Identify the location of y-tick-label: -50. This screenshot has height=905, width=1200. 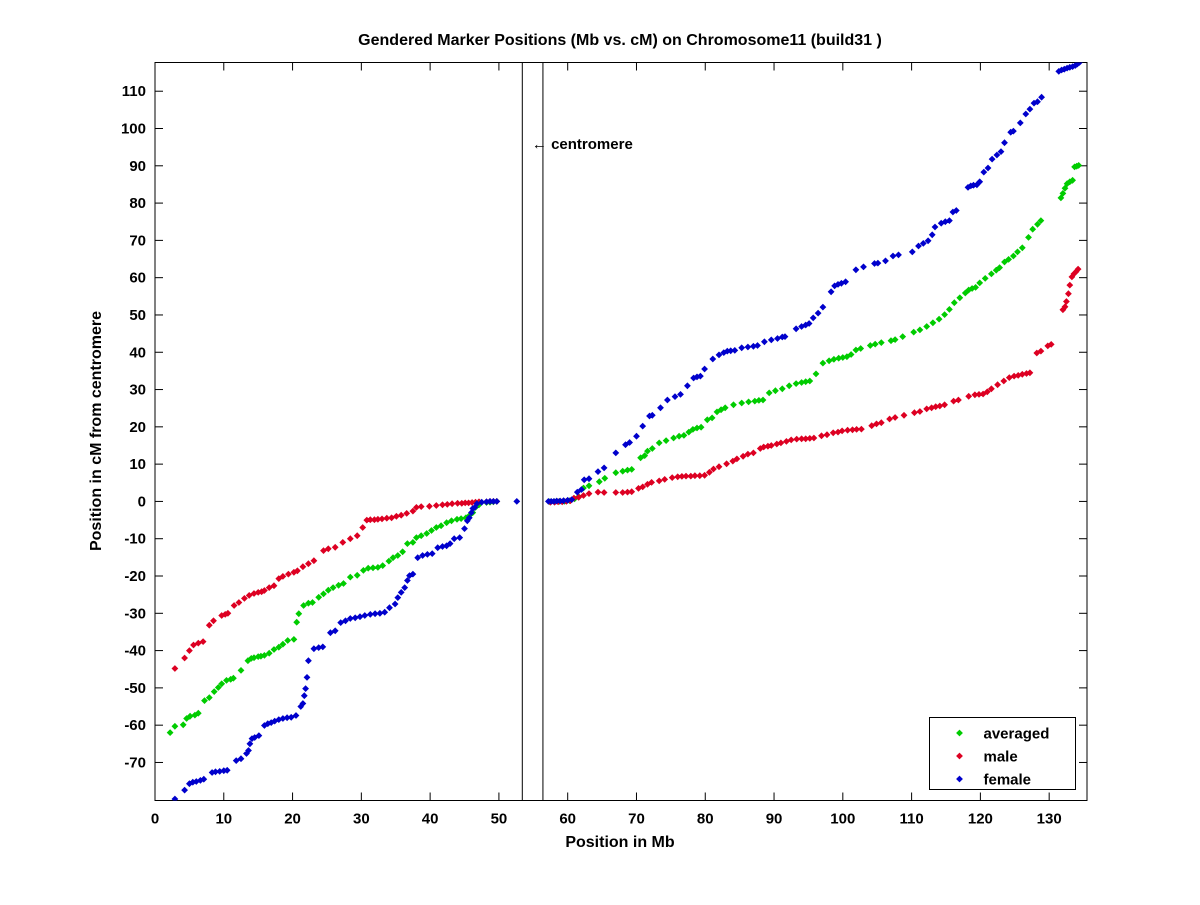
(135, 688).